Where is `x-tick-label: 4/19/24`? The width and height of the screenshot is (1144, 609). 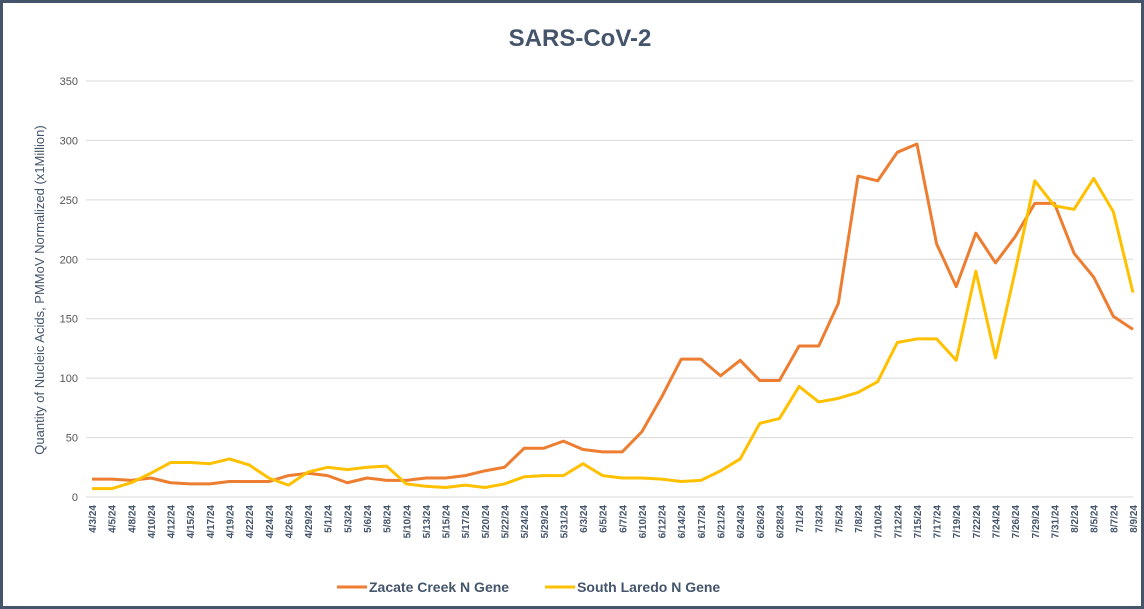
x-tick-label: 4/19/24 is located at coordinates (230, 522).